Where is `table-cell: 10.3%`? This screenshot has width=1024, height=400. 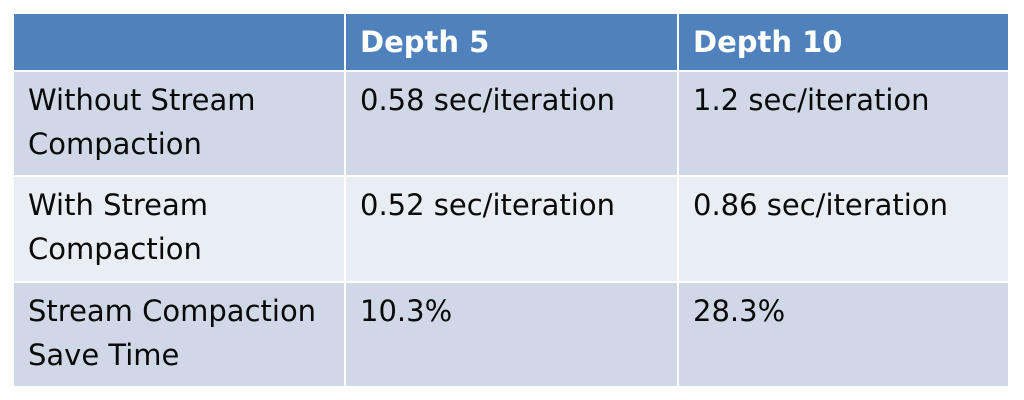 table-cell: 10.3% is located at coordinates (511, 334).